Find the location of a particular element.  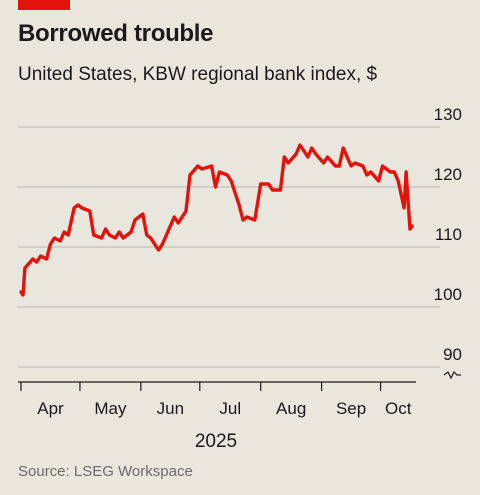

y-tick-label-90: 90 is located at coordinates (452, 354).